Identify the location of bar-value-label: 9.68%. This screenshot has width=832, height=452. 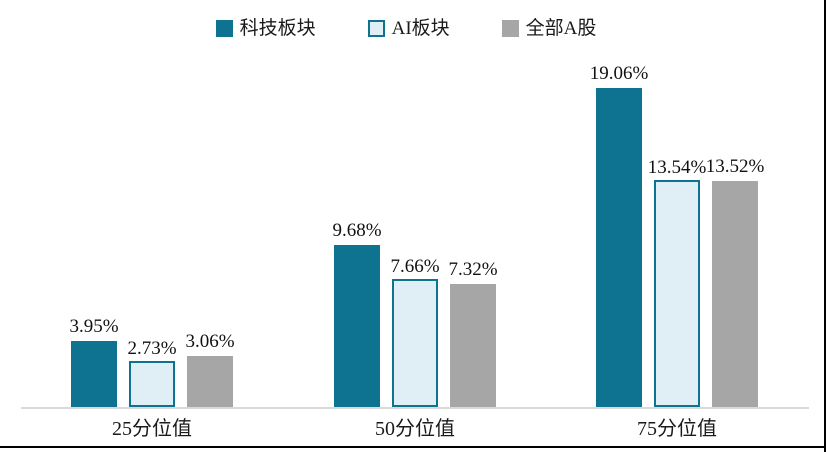
(357, 230).